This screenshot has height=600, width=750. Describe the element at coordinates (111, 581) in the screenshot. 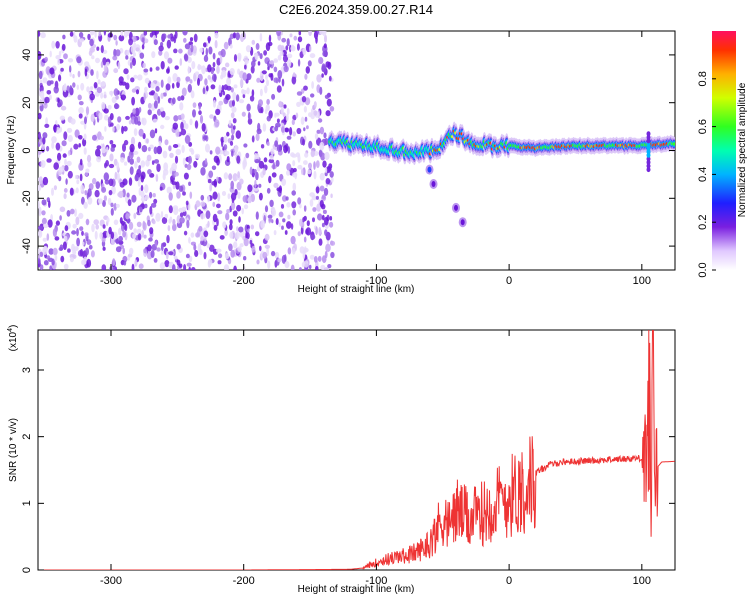

I see `bottom-x-tick-label: -300` at that location.